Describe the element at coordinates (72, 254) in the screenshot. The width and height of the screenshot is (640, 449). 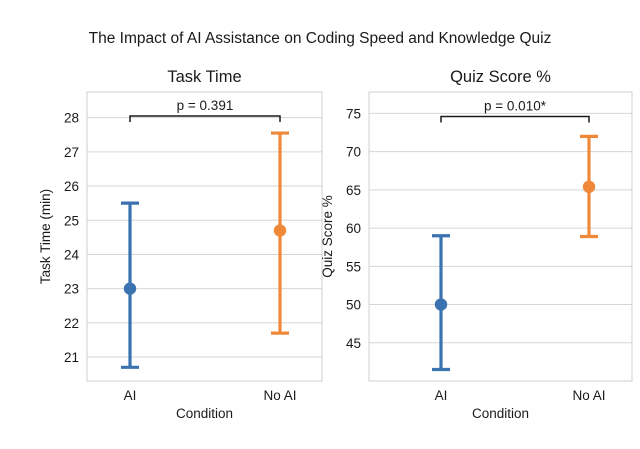
I see `y-tick-label: 24` at that location.